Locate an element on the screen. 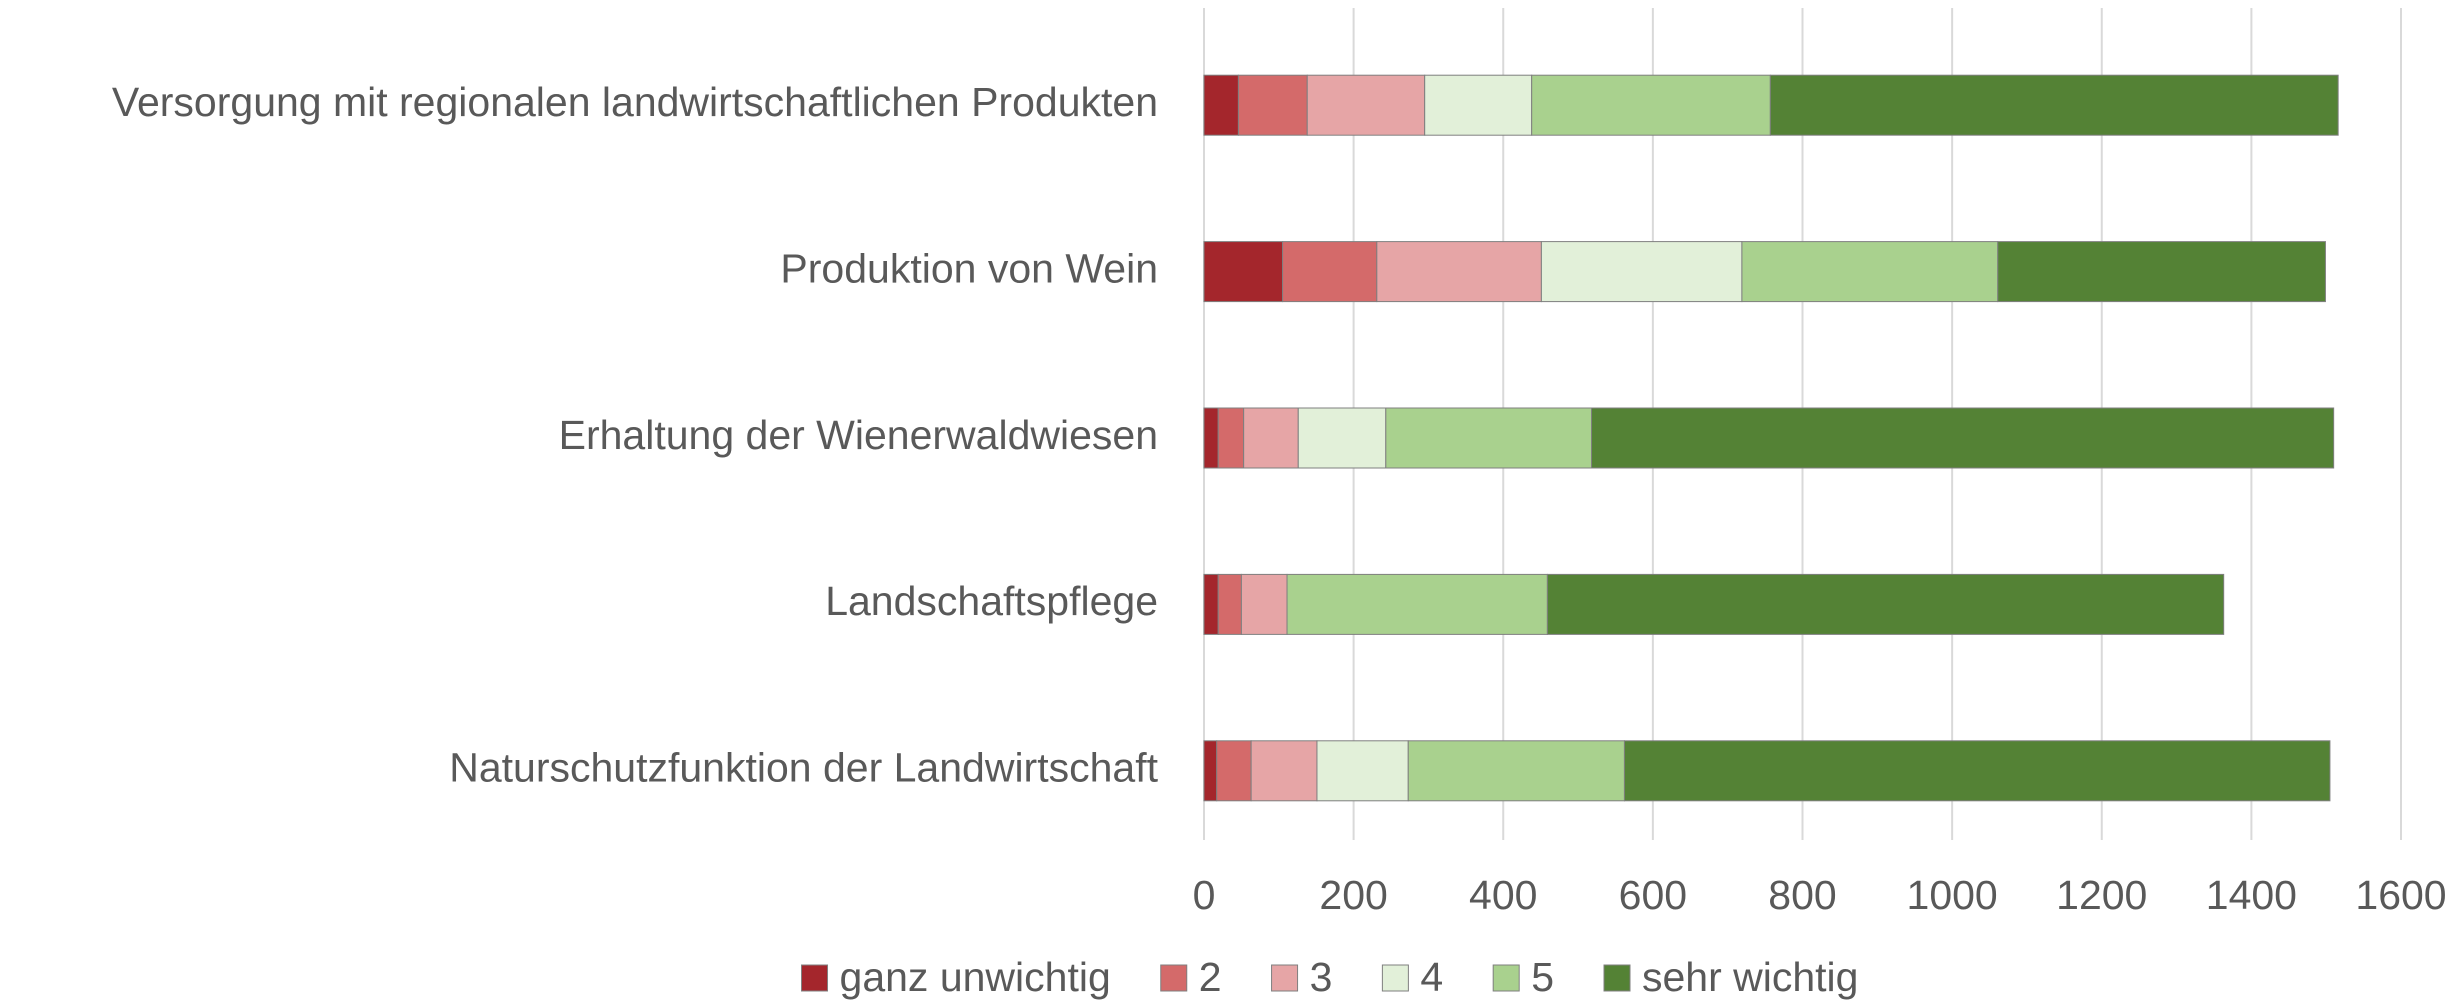 This screenshot has width=2461, height=1001. y-tick-label: Erhaltung der Wienerwaldwiesen is located at coordinates (858, 435).